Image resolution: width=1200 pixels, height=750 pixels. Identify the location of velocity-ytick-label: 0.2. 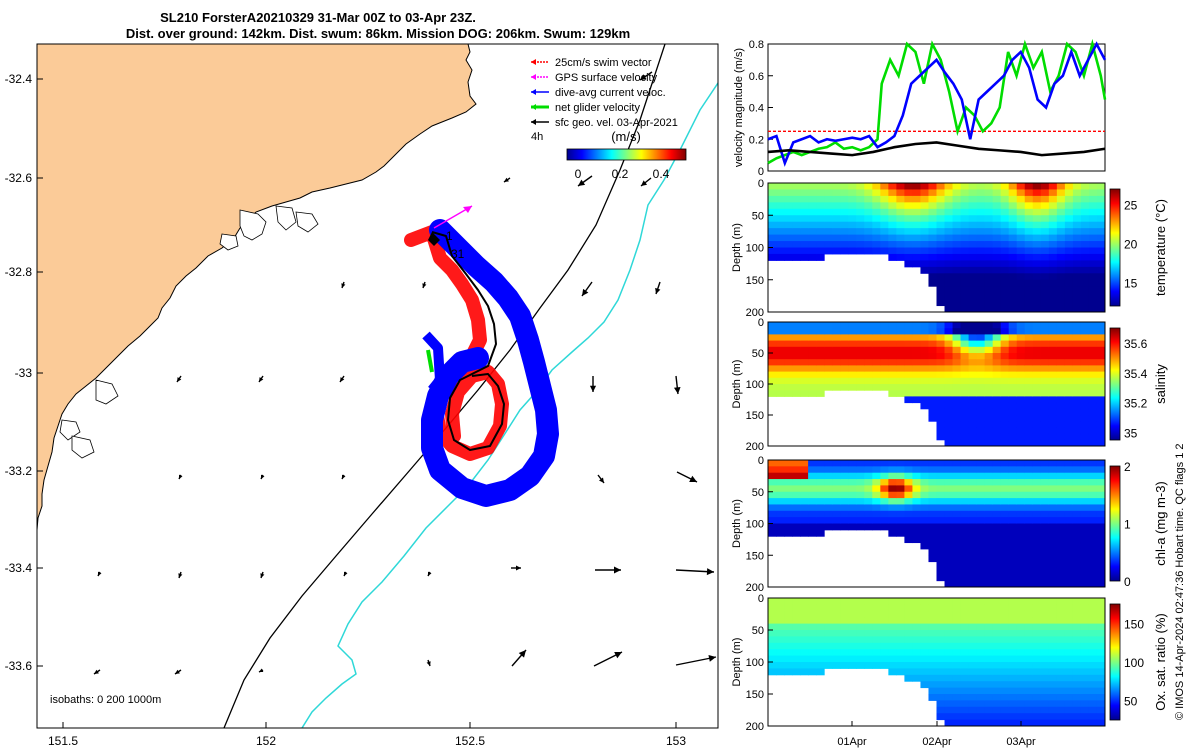
(756, 140).